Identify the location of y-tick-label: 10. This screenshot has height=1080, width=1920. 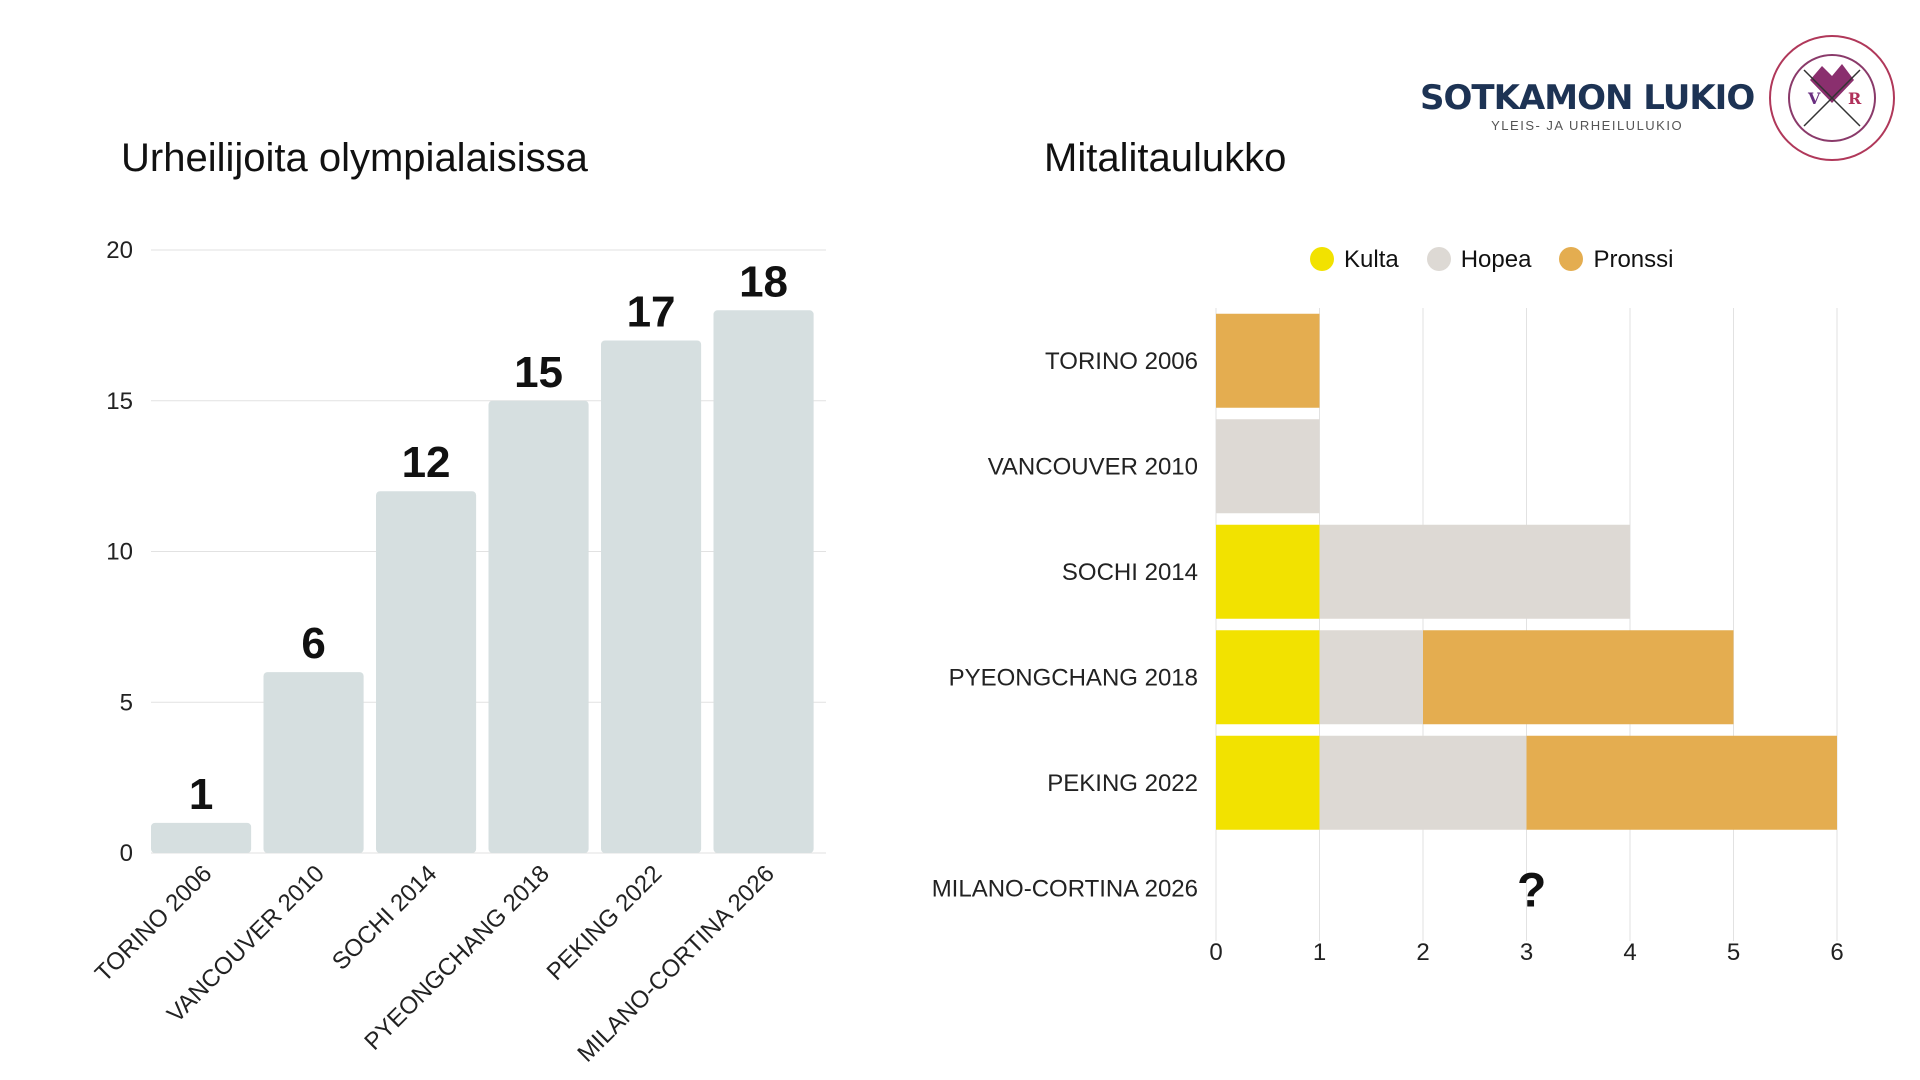
(119, 552).